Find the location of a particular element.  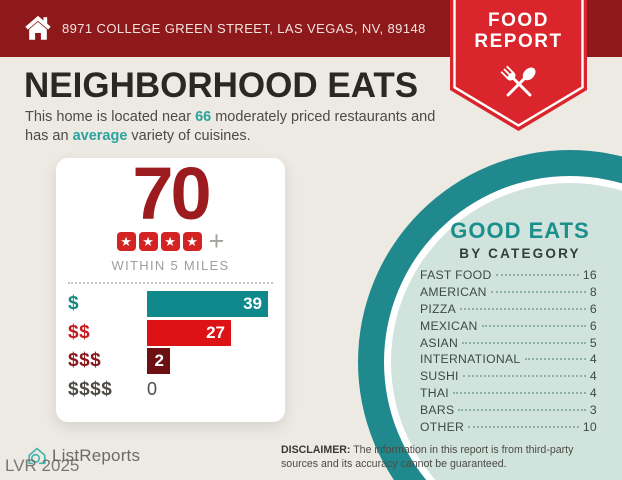

badge-title-line1: FOOD is located at coordinates (518, 20).